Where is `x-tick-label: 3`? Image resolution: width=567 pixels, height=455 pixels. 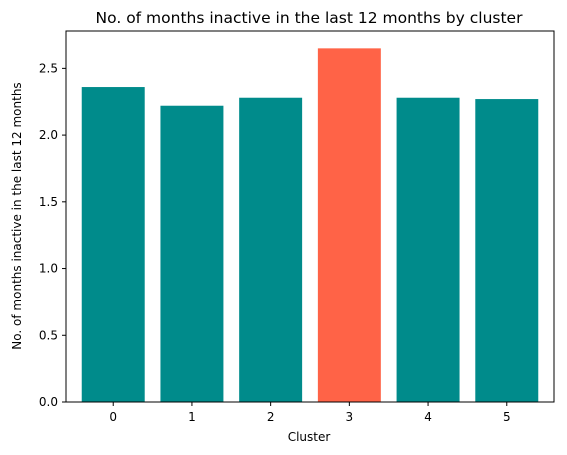
x-tick-label: 3 is located at coordinates (350, 417).